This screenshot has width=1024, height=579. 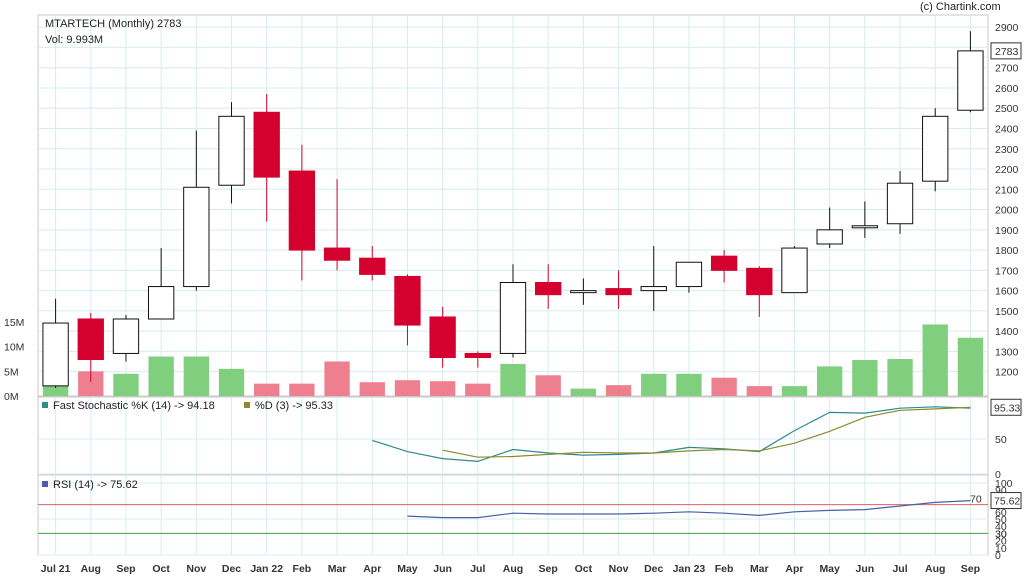 I want to click on rsi-tick-label: 0, so click(x=998, y=556).